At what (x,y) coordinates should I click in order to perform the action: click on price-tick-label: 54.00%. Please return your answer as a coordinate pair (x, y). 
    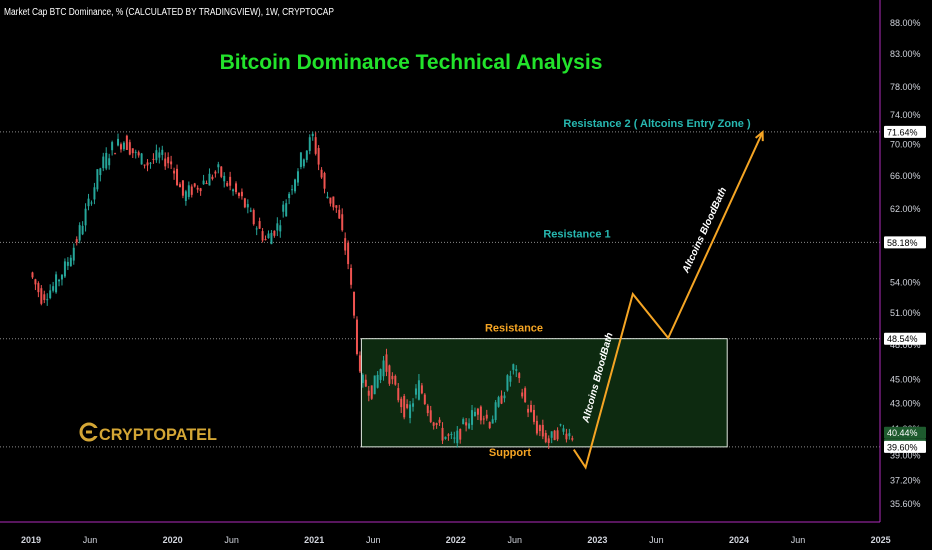
    Looking at the image, I should click on (905, 283).